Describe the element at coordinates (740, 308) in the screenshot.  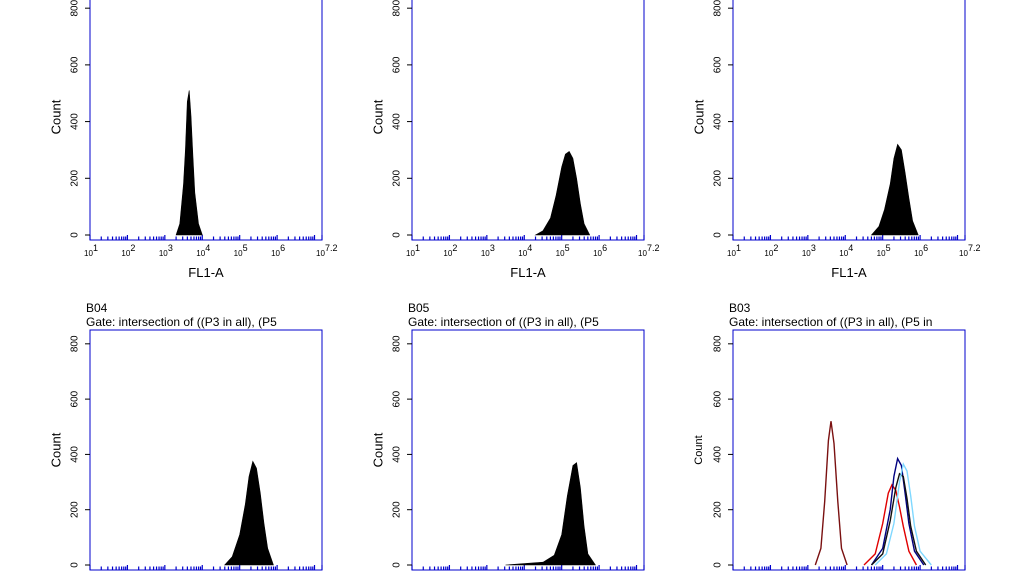
I see `panel-title: B03` at that location.